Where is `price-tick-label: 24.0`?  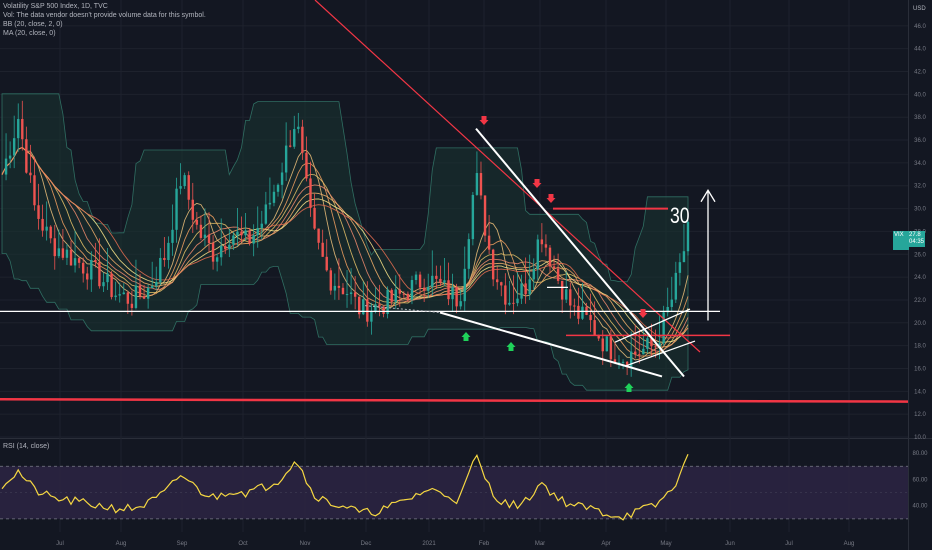 price-tick-label: 24.0 is located at coordinates (920, 278).